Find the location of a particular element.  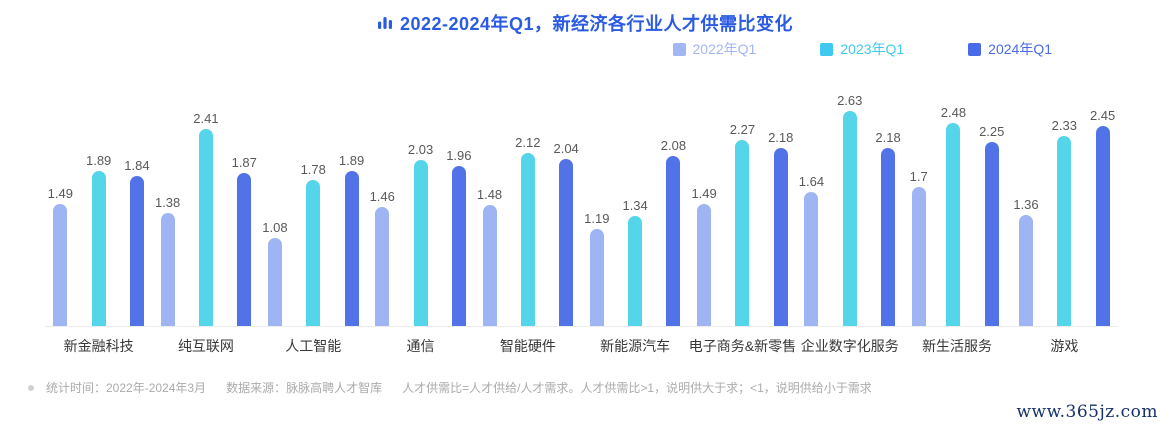

bar-with-label: 1.84 is located at coordinates (137, 242).